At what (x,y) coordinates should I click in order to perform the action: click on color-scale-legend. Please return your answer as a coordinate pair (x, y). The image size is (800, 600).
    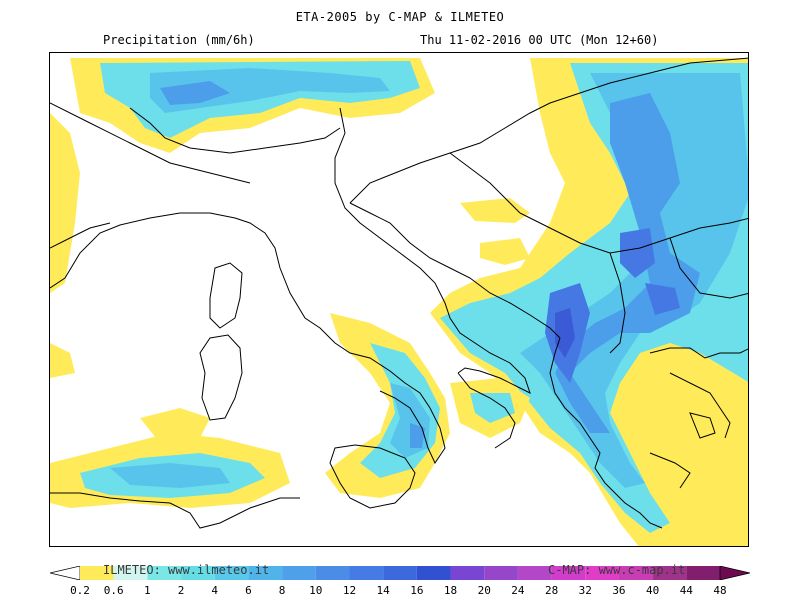
    Looking at the image, I should click on (400, 573).